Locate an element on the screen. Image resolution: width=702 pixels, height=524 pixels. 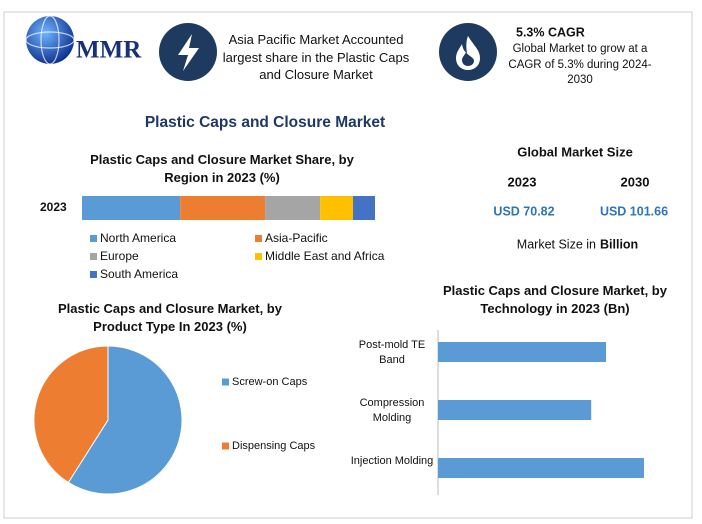
size-unit: Billion is located at coordinates (619, 244).